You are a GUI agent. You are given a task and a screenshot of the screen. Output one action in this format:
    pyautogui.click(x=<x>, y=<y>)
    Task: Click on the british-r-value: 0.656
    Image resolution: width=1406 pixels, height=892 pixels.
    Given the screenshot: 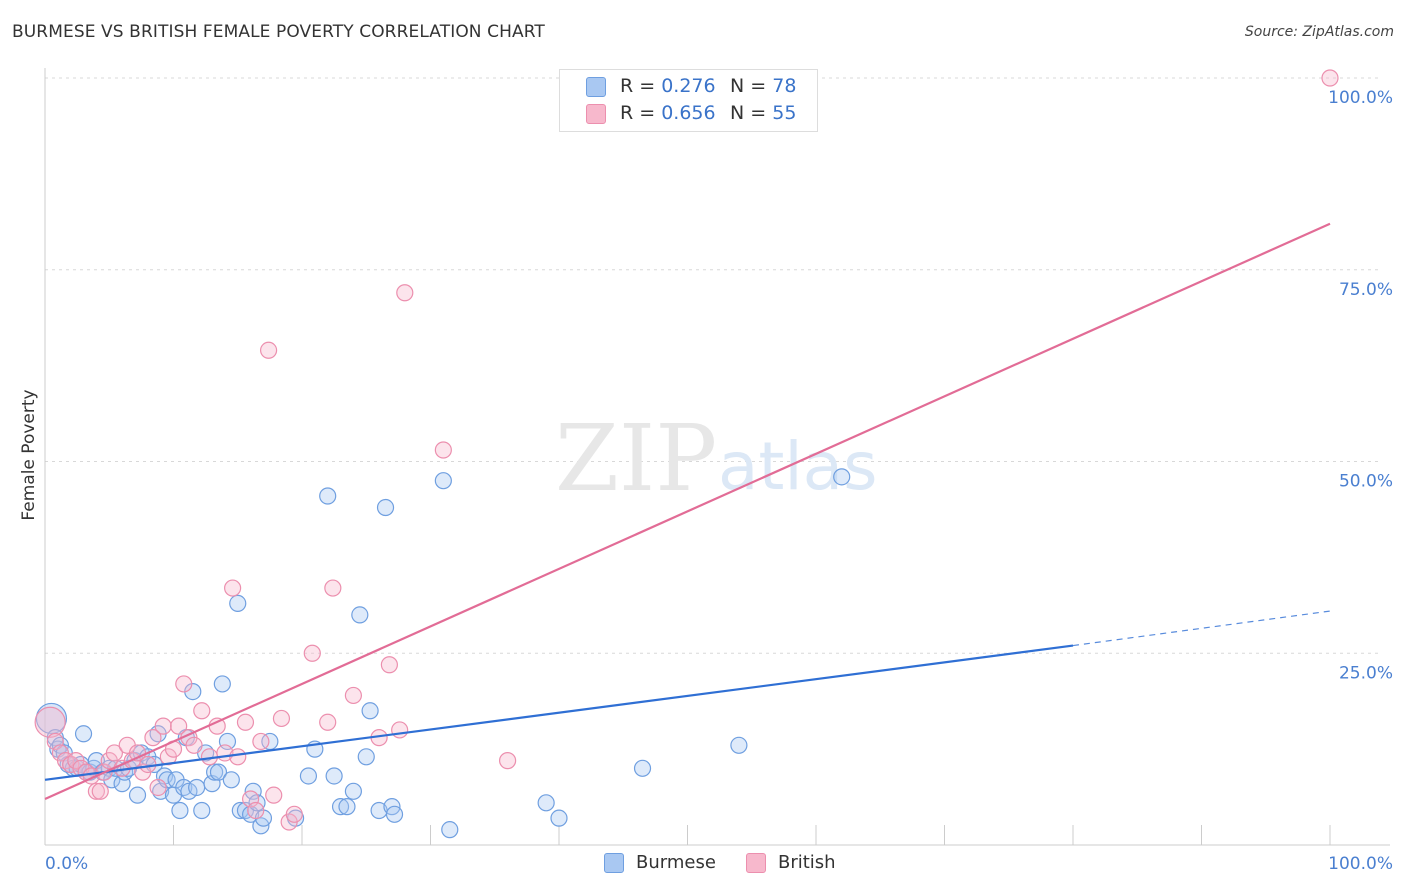 What is the action you would take?
    pyautogui.click(x=688, y=113)
    